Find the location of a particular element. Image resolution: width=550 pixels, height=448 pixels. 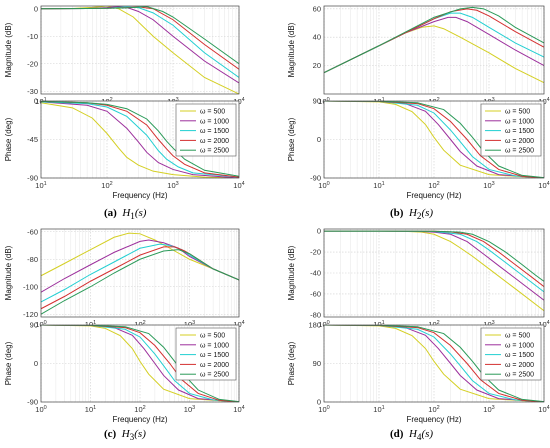

y-tick-label: 60 is located at coordinates (317, 8).